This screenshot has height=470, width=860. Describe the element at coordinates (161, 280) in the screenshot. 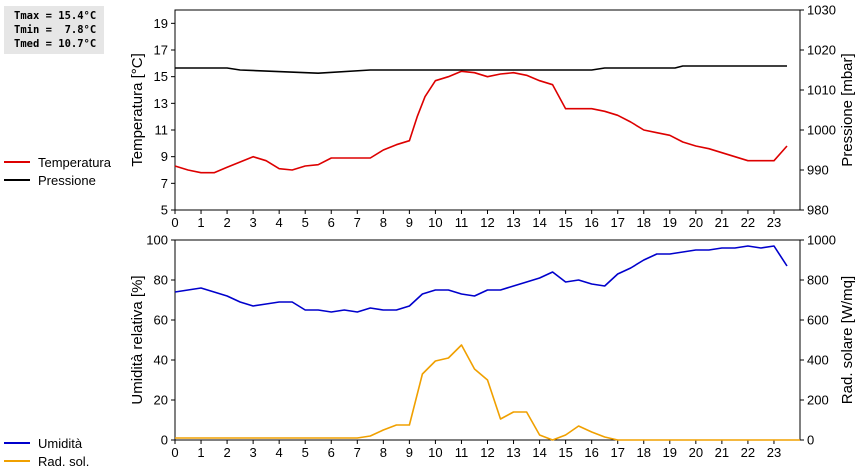

I see `y-left-tick-label: 80` at that location.